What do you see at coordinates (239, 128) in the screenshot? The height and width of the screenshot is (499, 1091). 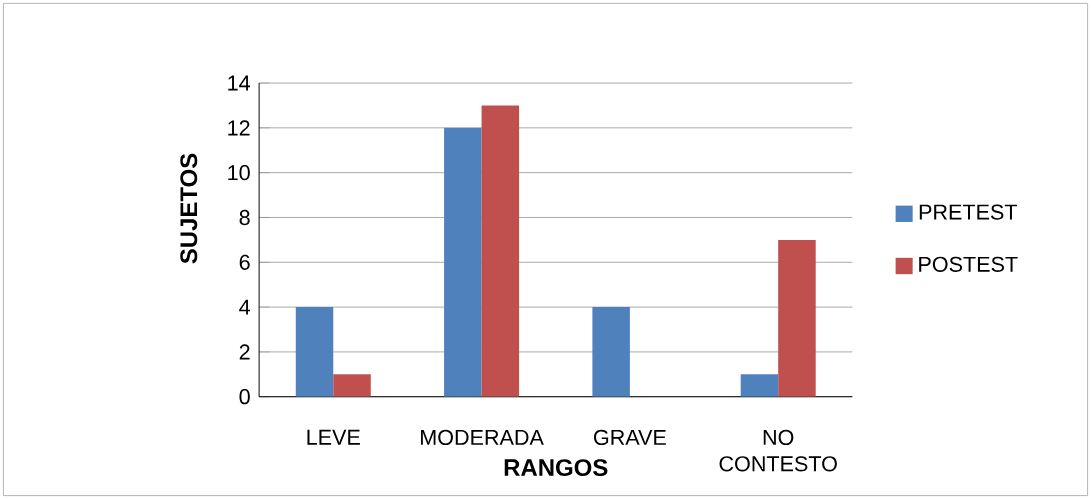 I see `y-tick-label: 12` at bounding box center [239, 128].